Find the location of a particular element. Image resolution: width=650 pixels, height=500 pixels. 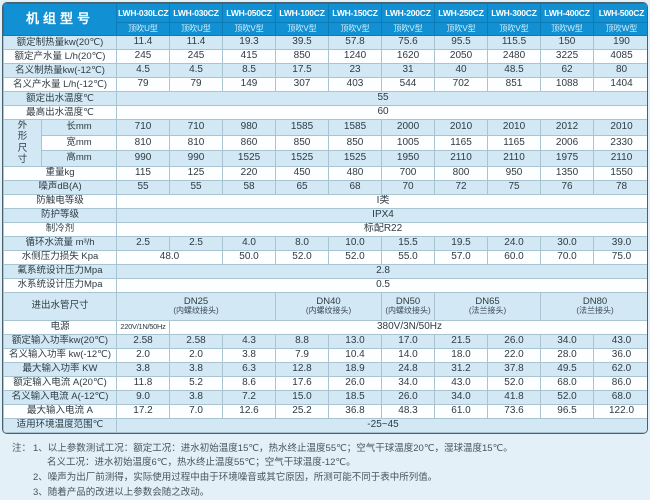

value-cell: 21.5 is located at coordinates (461, 341).